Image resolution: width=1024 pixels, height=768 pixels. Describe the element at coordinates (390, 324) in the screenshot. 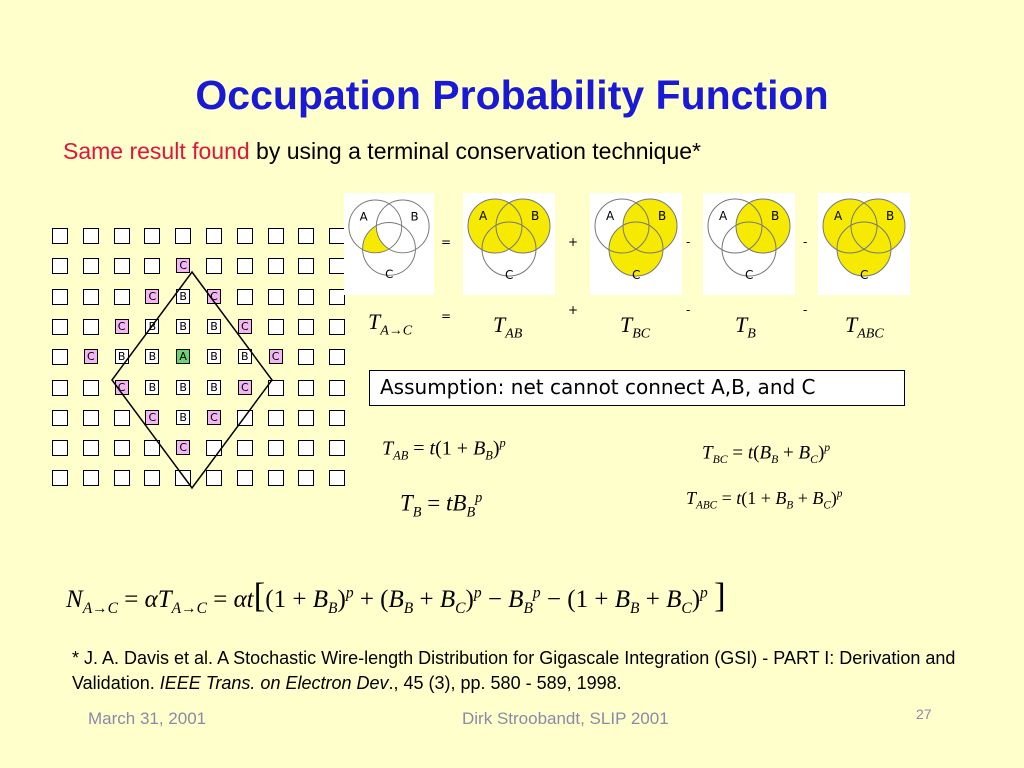

I see `term-t-a-to-c: TA→C` at that location.